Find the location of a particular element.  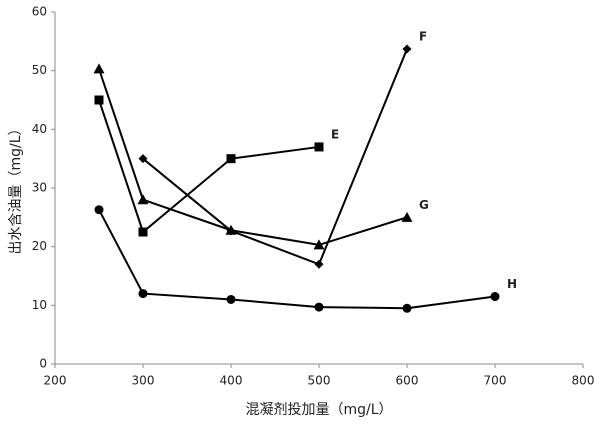

y-tick-label: 60 is located at coordinates (39, 12).